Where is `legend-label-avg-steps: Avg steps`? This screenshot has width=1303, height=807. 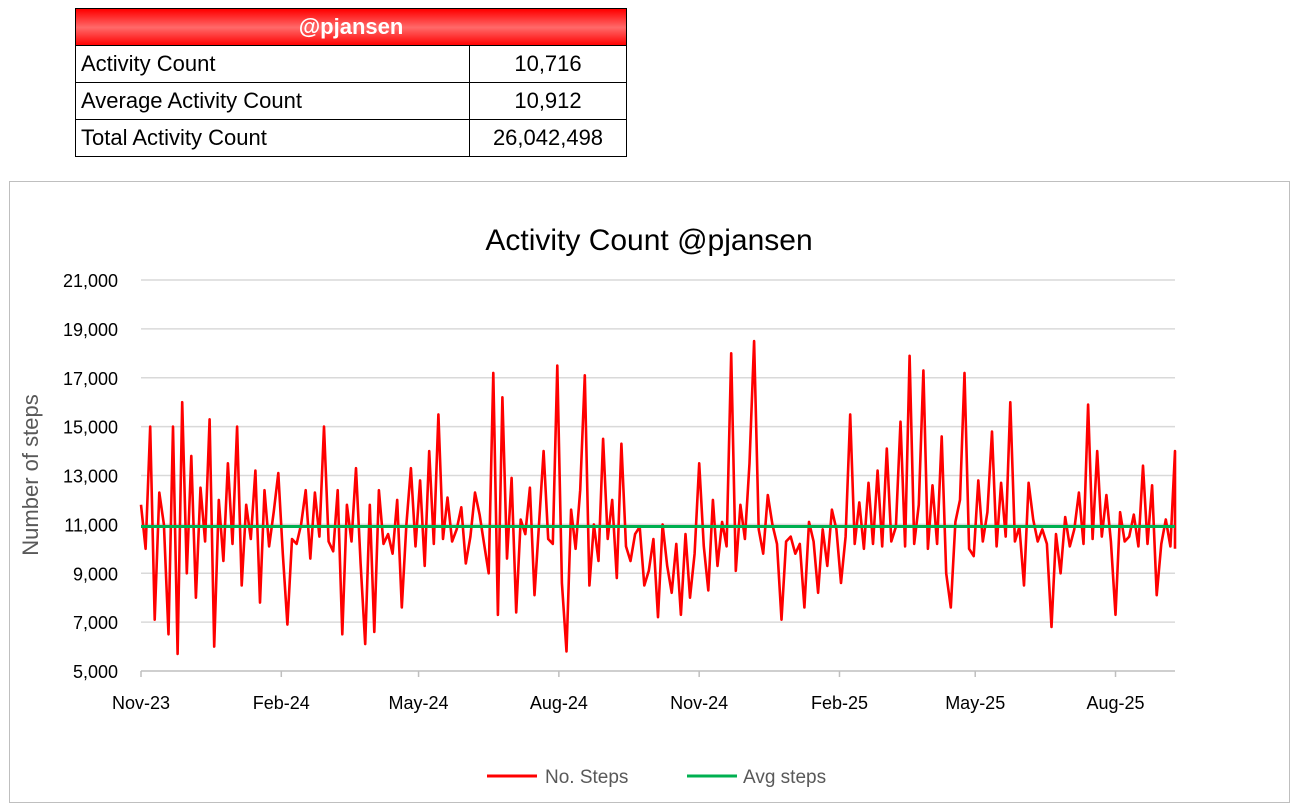 legend-label-avg-steps: Avg steps is located at coordinates (784, 777).